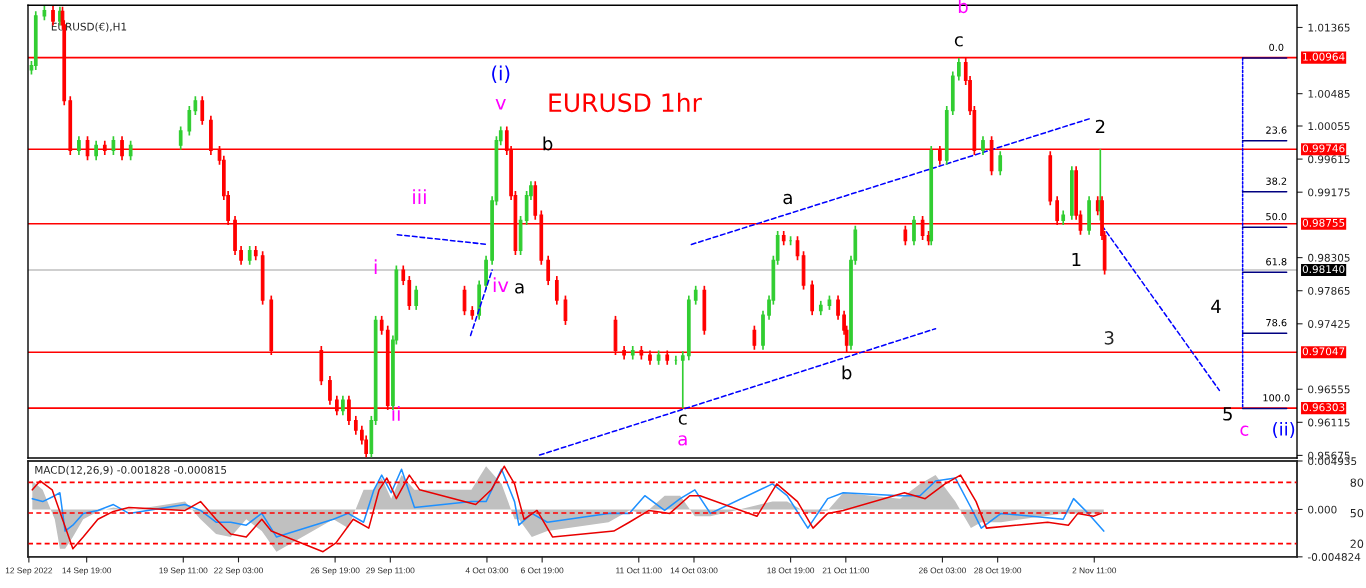 The width and height of the screenshot is (1366, 588). I want to click on x-tick-label: 29 Sep 11:00, so click(390, 571).